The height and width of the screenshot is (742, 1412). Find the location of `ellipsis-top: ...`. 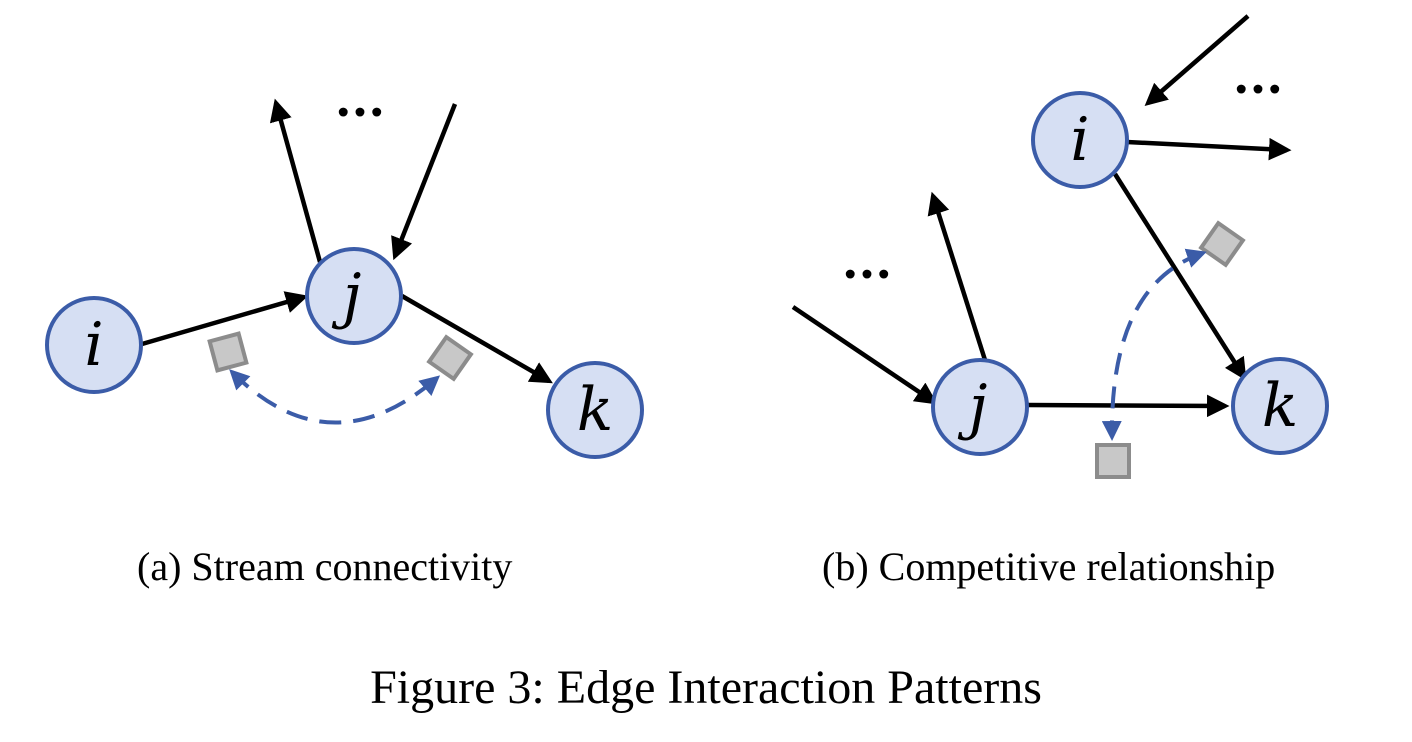

ellipsis-top: ... is located at coordinates (1258, 77).